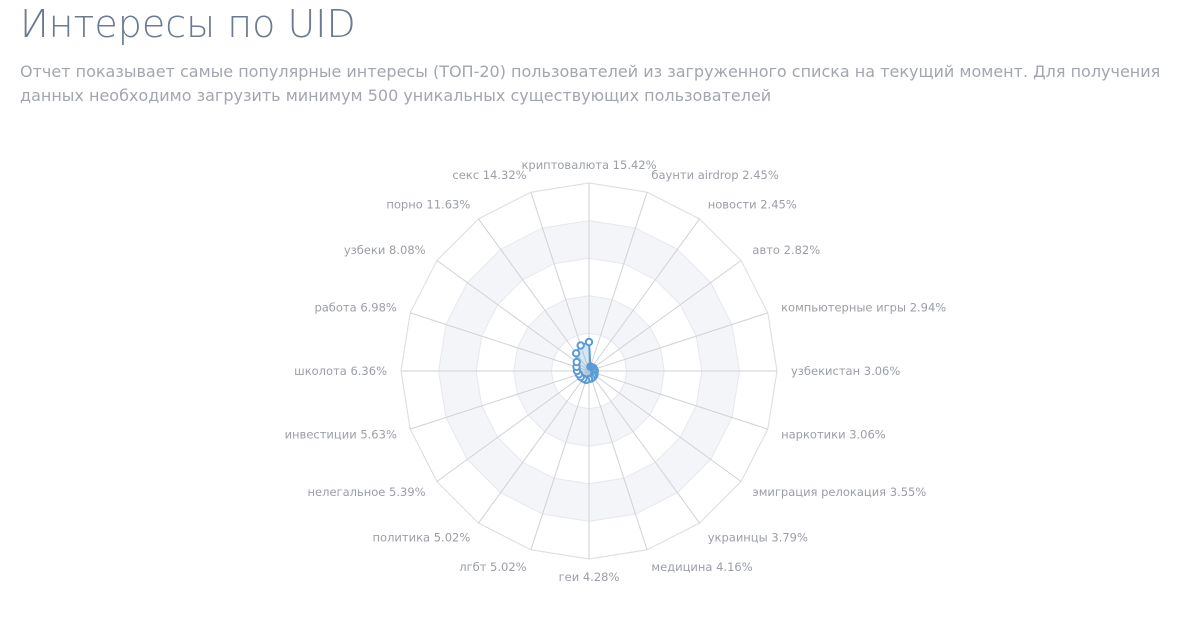  I want to click on radar-axis-label: нелегальное 5.39%, so click(367, 492).